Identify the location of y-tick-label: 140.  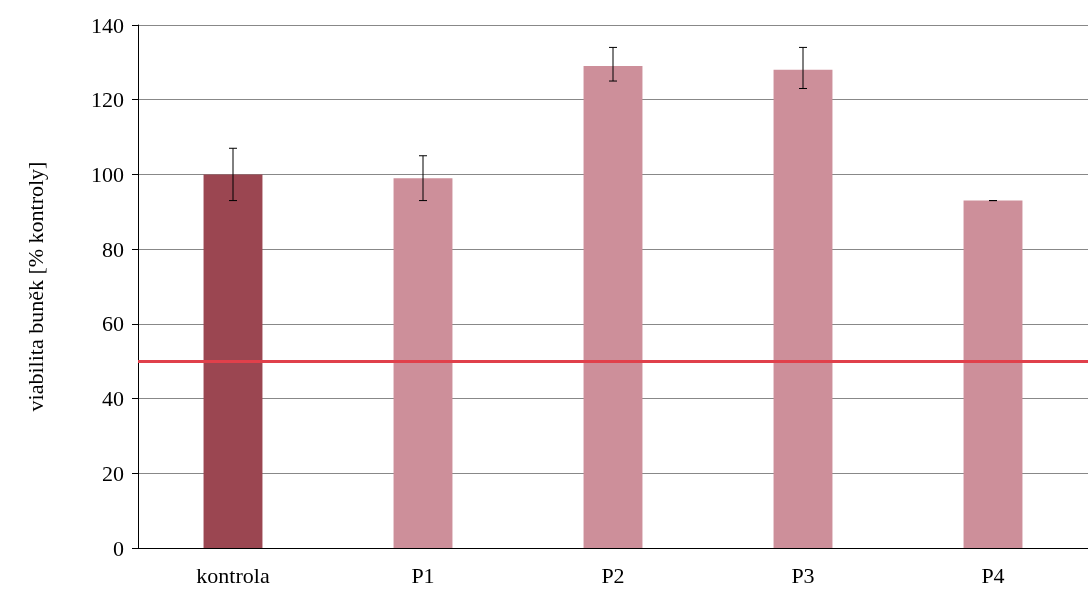
(107, 25).